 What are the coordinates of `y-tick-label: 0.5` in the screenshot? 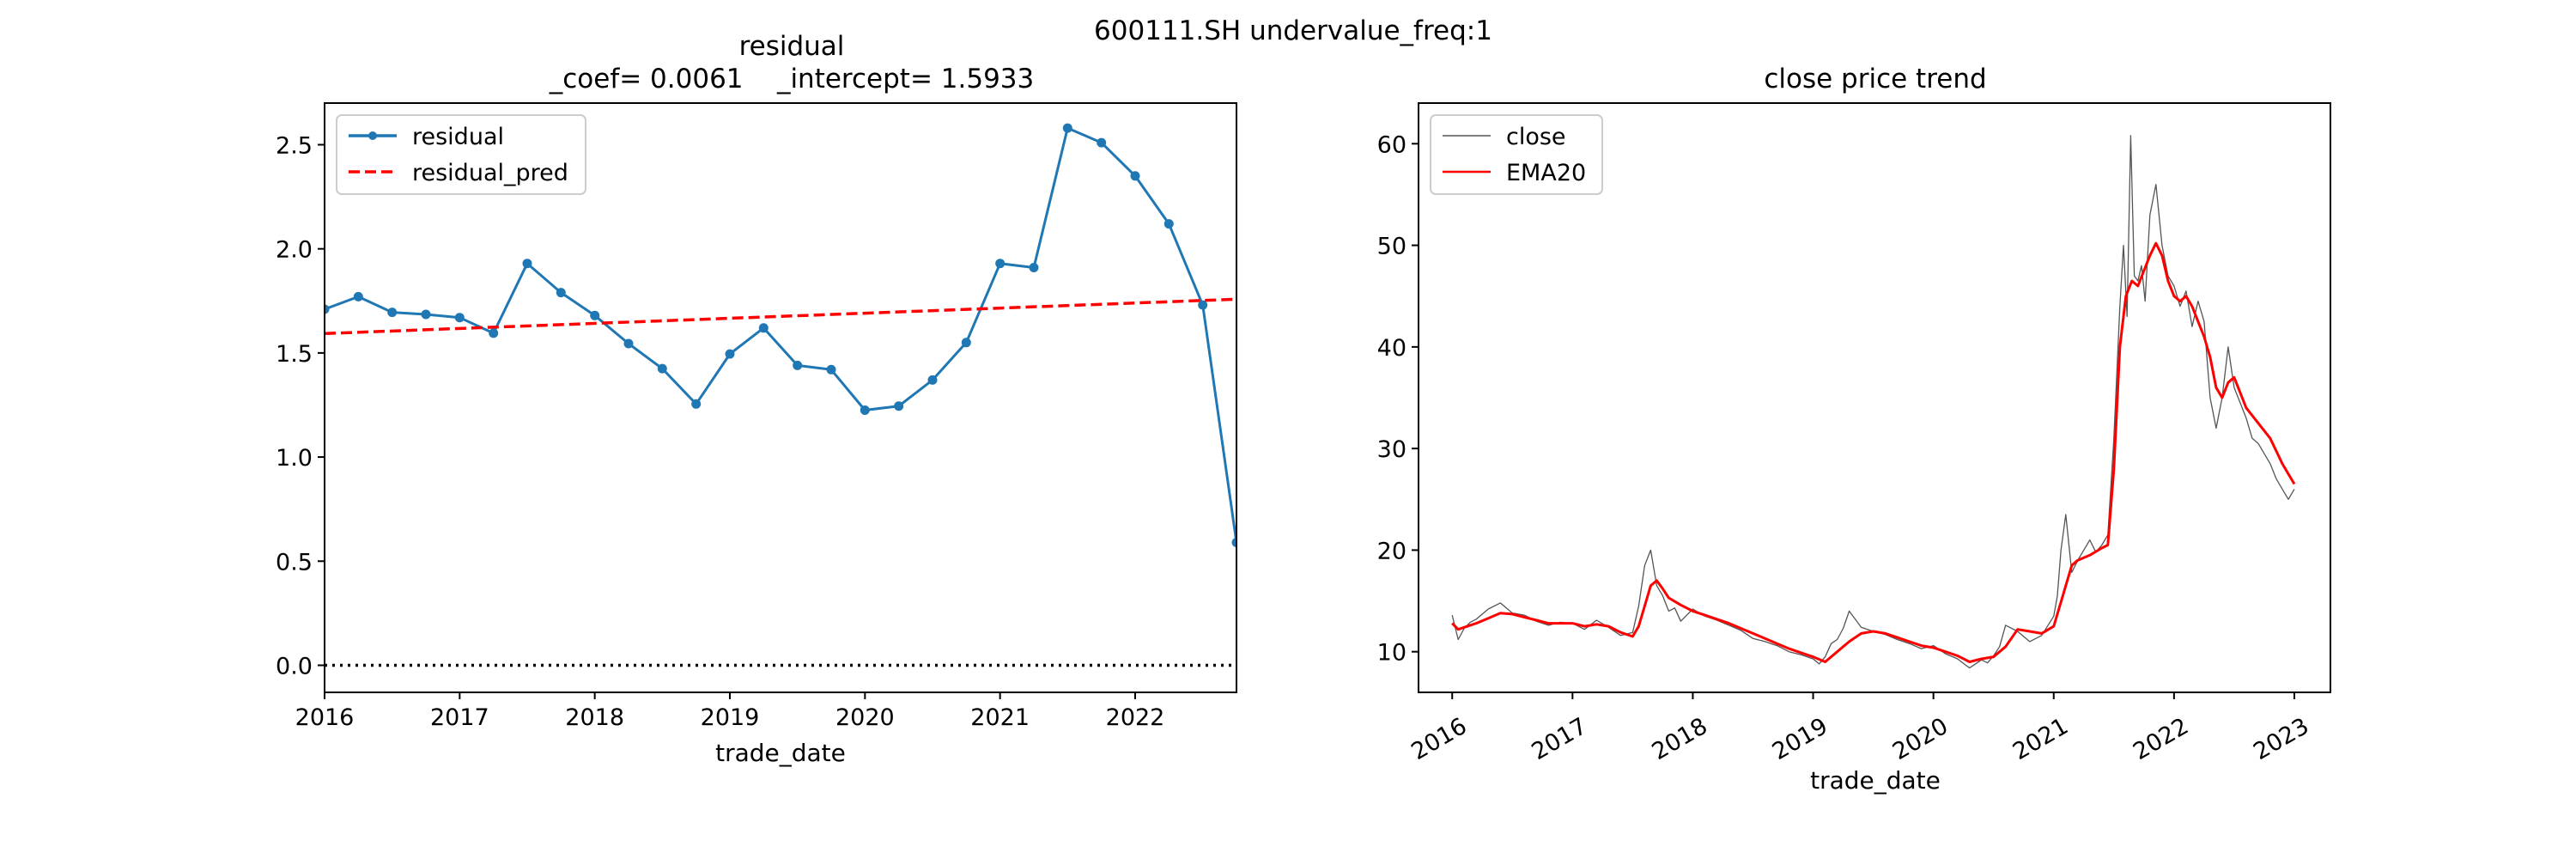 It's located at (294, 562).